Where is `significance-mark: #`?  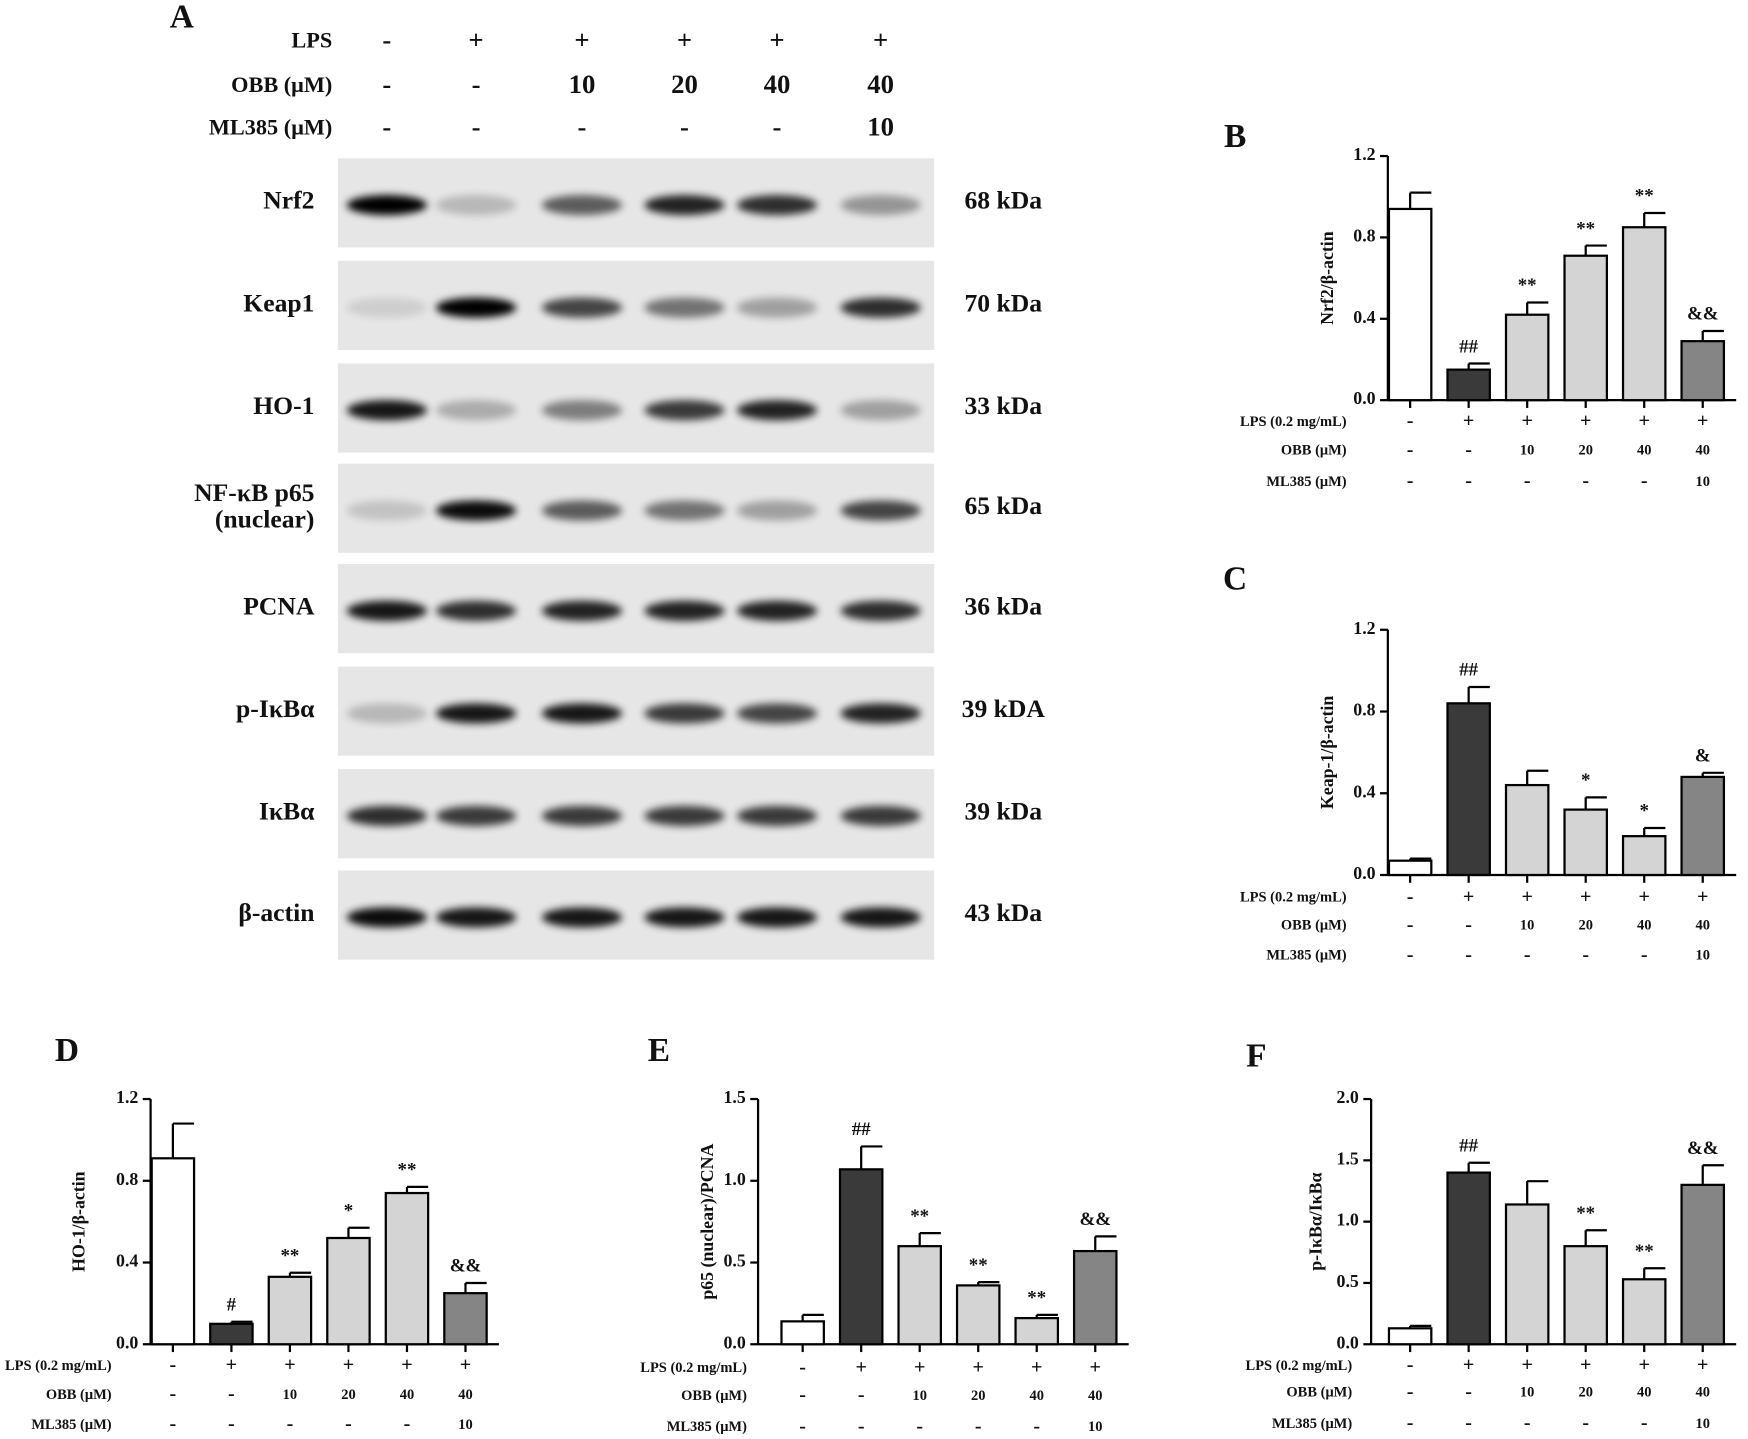 significance-mark: # is located at coordinates (232, 1305).